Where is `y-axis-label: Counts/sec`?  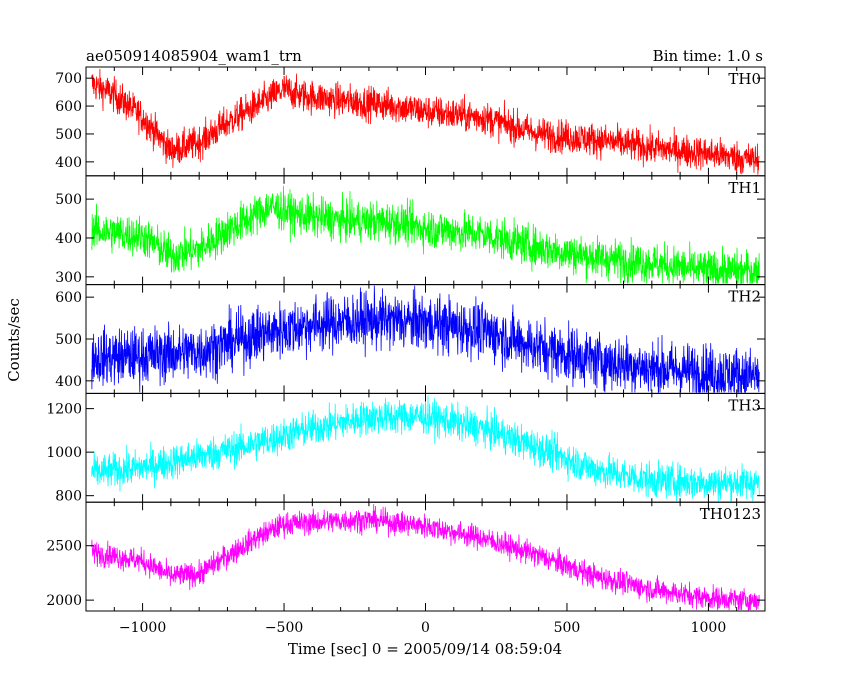 y-axis-label: Counts/sec is located at coordinates (14, 340).